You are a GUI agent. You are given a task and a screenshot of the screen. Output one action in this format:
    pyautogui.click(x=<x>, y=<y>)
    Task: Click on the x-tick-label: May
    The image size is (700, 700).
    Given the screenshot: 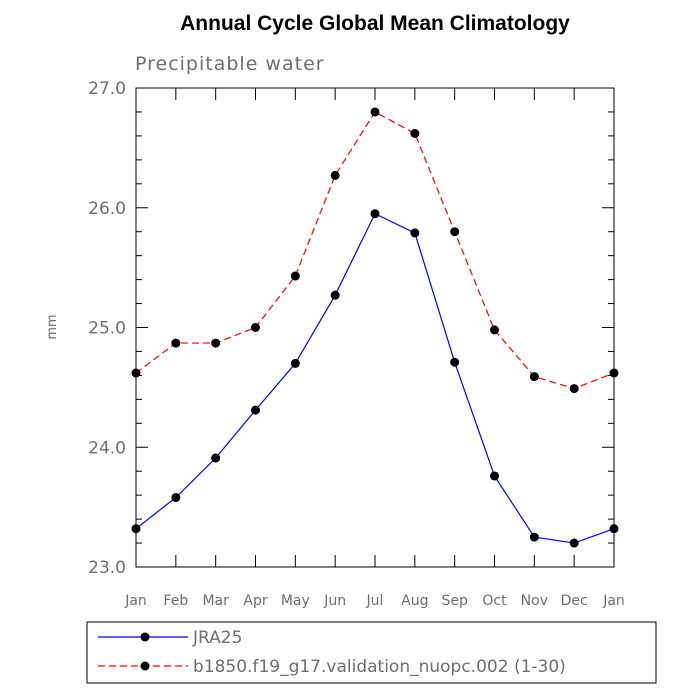 What is the action you would take?
    pyautogui.click(x=295, y=601)
    